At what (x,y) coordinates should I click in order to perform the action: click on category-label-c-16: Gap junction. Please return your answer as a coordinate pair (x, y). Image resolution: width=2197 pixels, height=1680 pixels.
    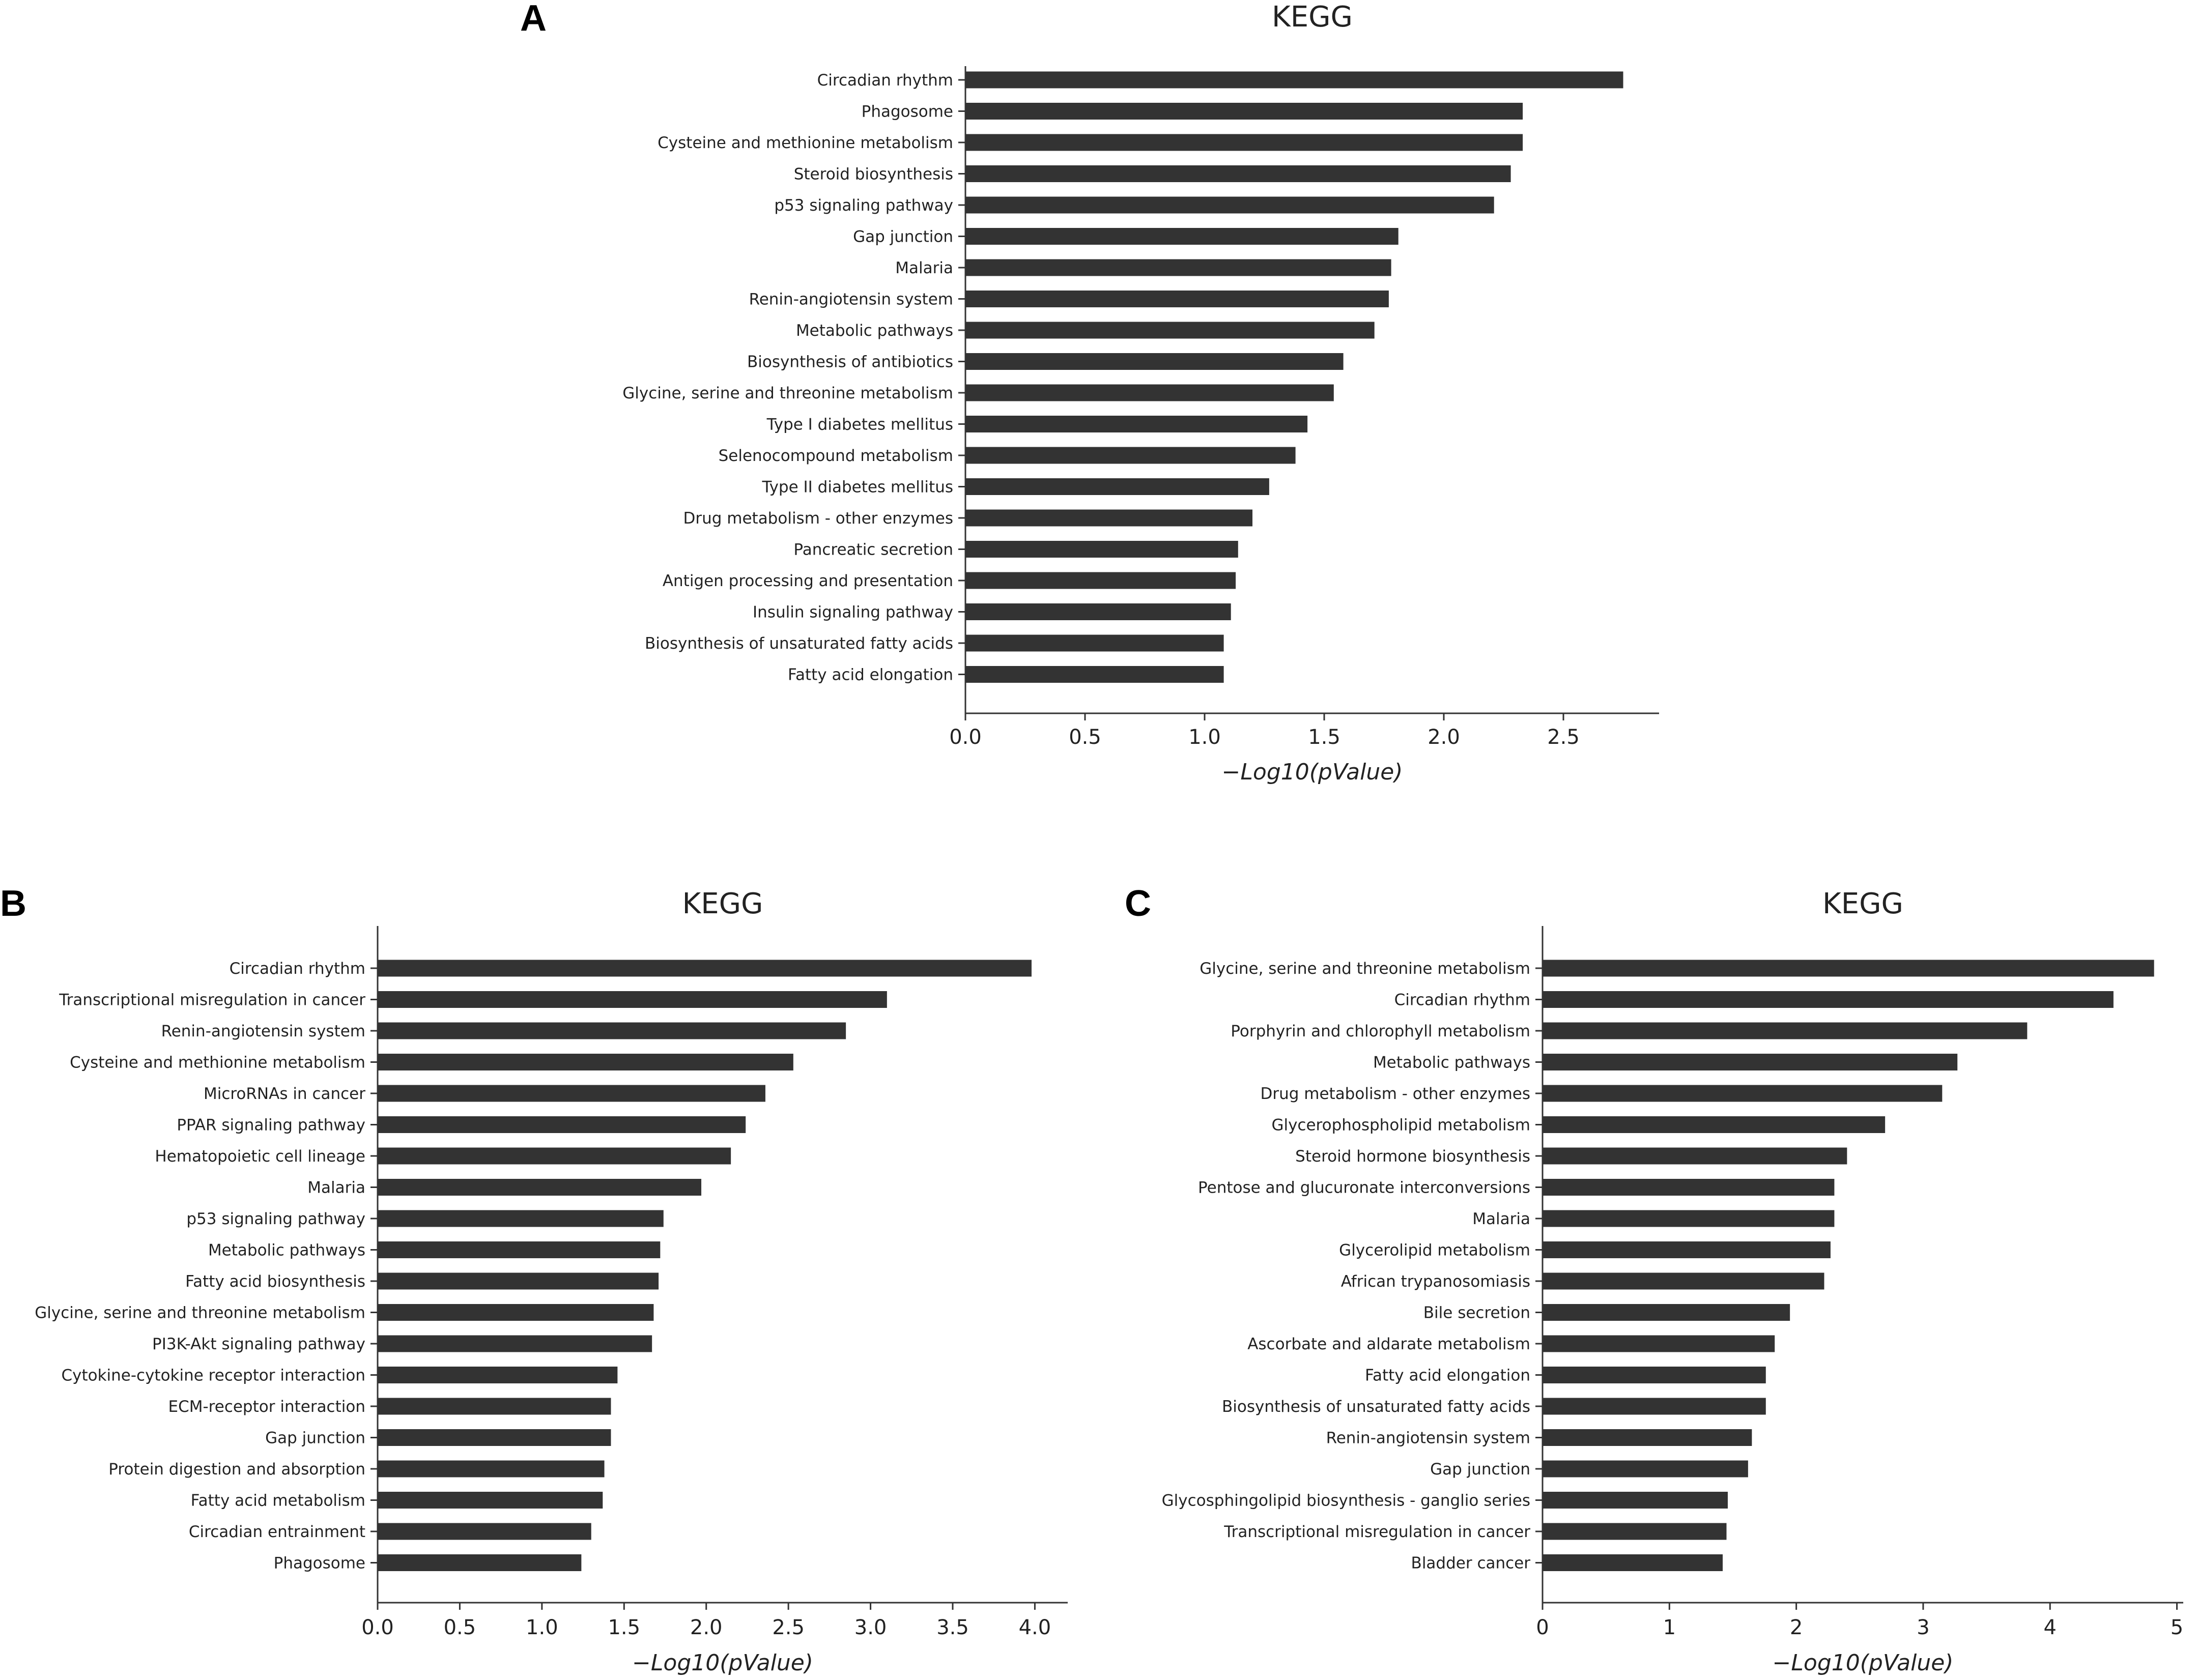
    Looking at the image, I should click on (1480, 1469).